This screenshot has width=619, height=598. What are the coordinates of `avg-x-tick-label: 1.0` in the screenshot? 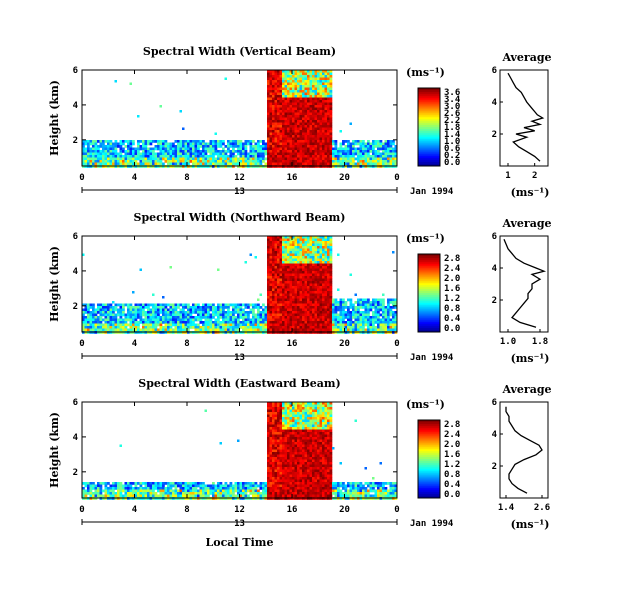 It's located at (508, 342).